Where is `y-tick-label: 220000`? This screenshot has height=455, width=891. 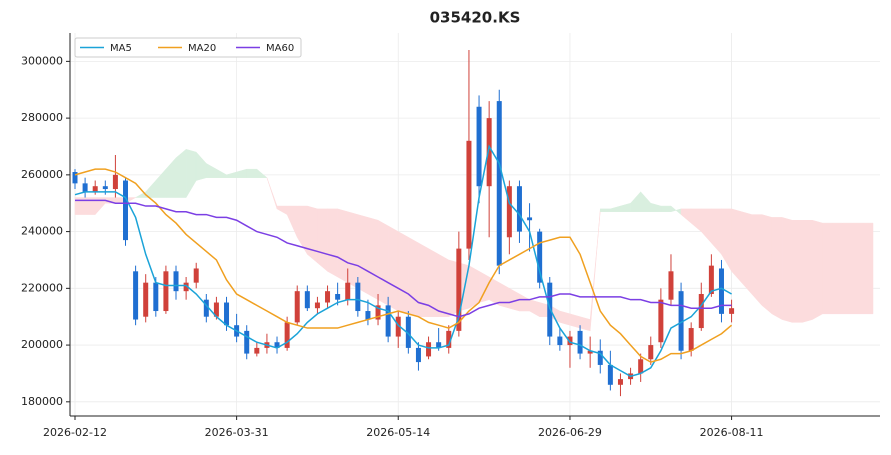
y-tick-label: 220000 is located at coordinates (42, 287).